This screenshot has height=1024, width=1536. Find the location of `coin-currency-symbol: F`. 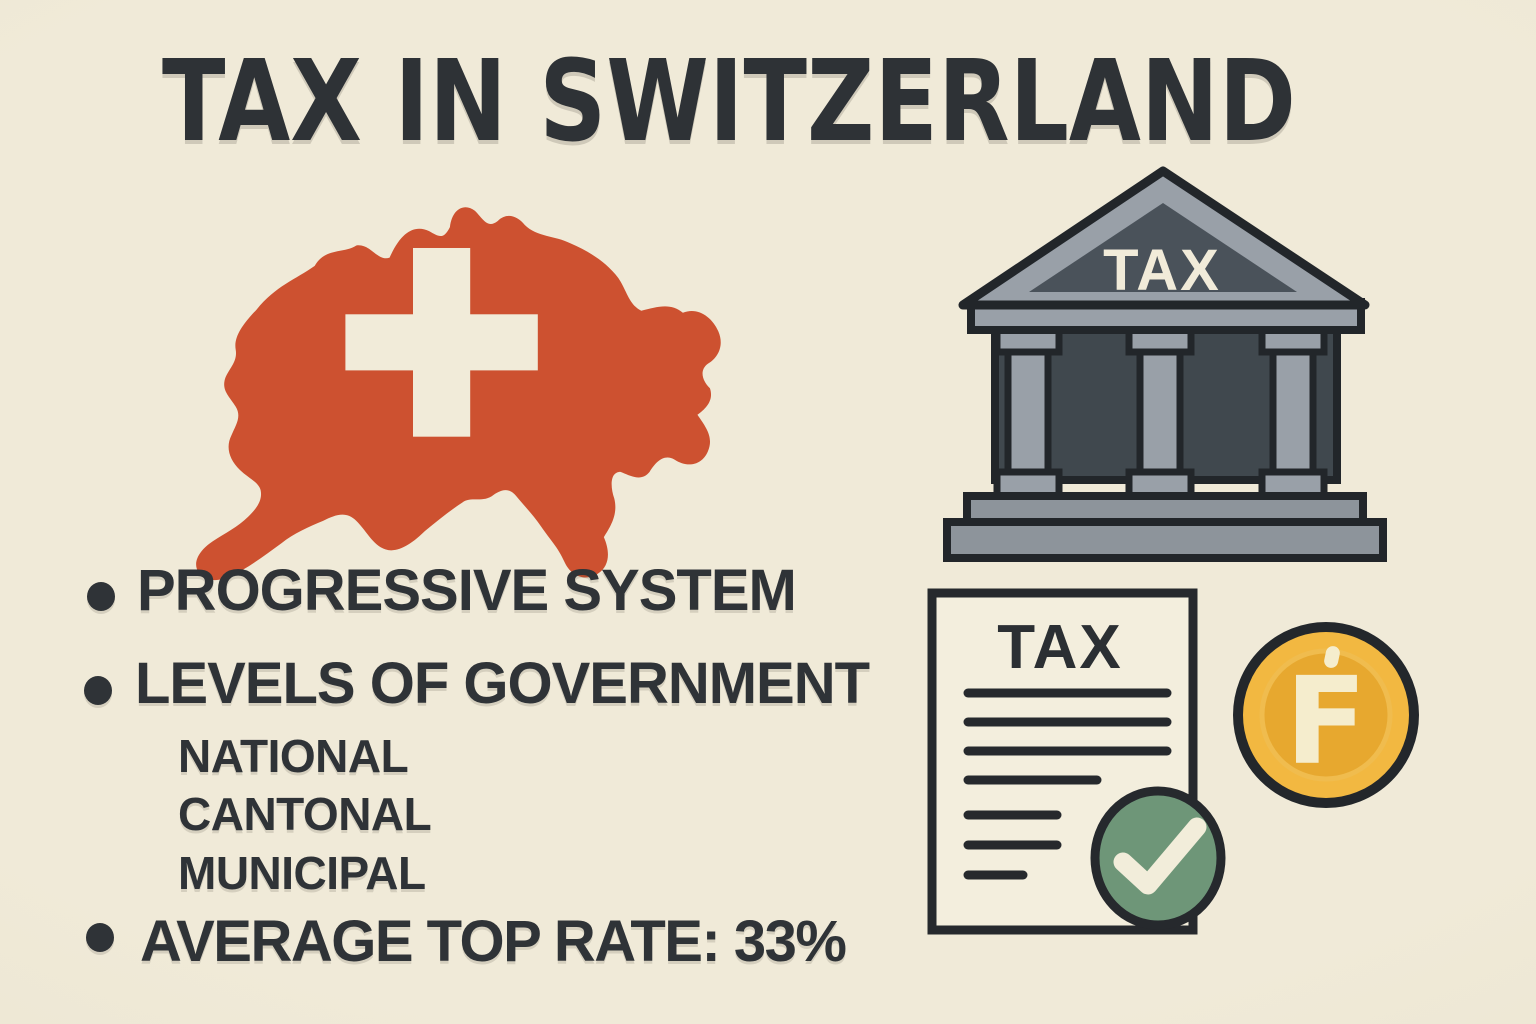

coin-currency-symbol: F is located at coordinates (1326, 722).